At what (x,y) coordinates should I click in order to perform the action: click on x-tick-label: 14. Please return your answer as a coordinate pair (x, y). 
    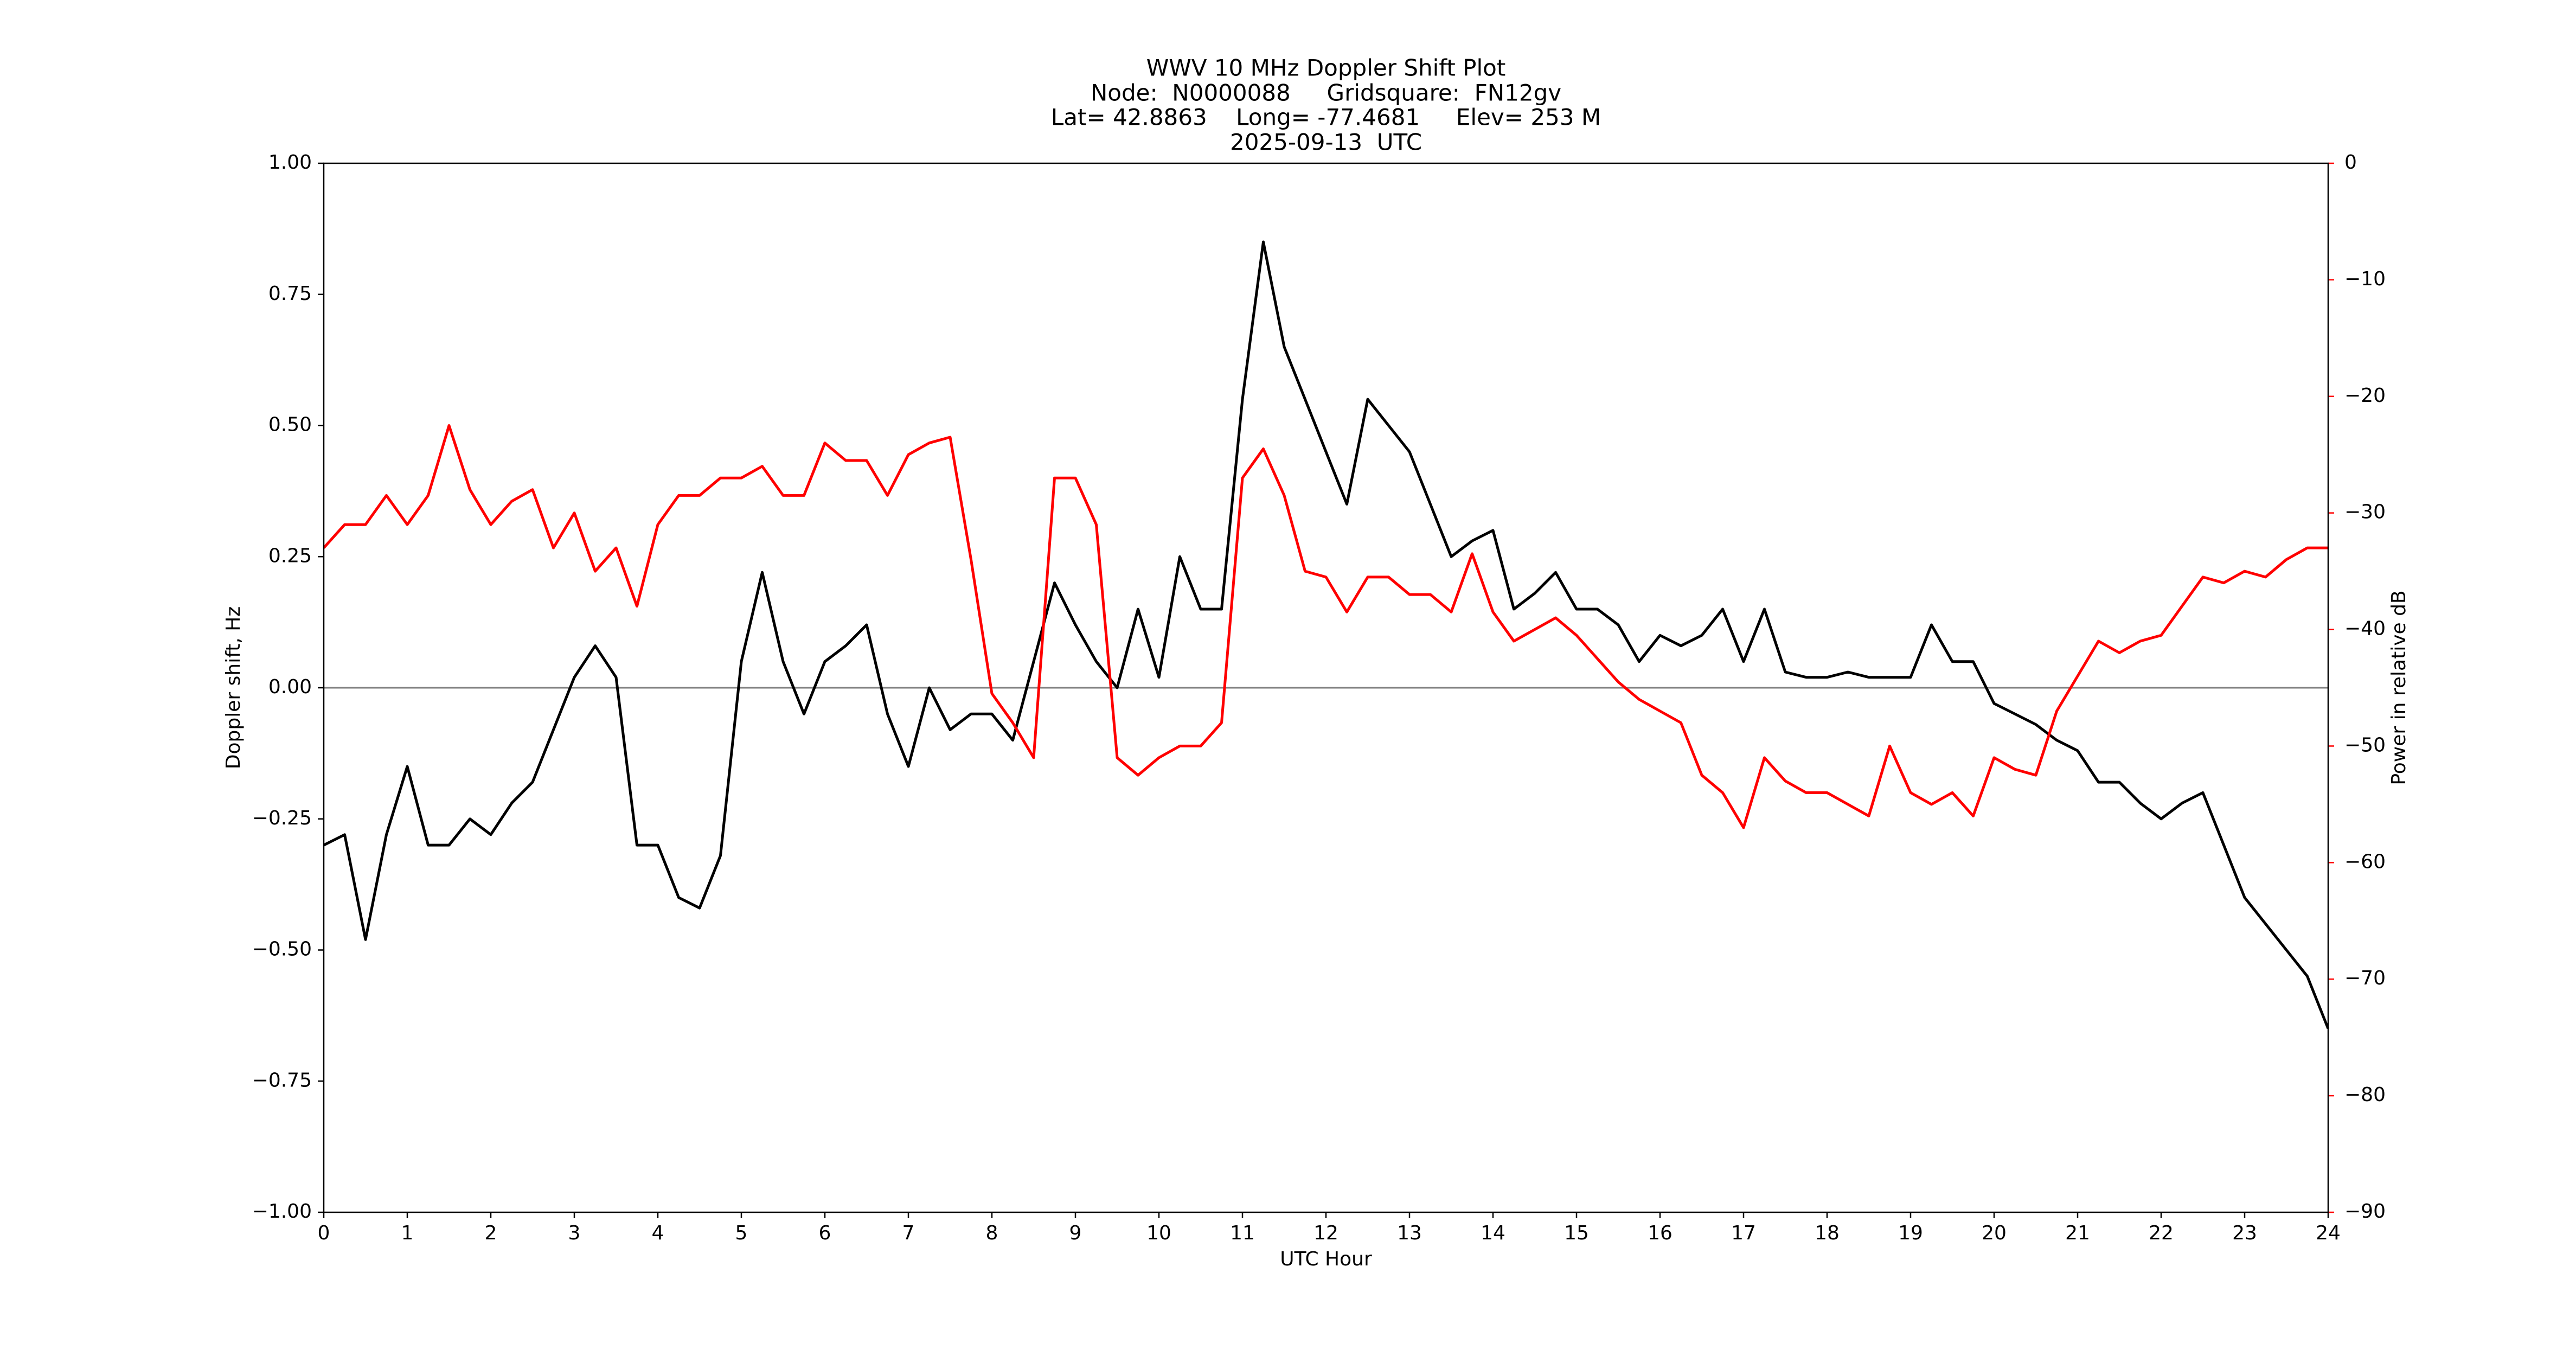
    Looking at the image, I should click on (1493, 1233).